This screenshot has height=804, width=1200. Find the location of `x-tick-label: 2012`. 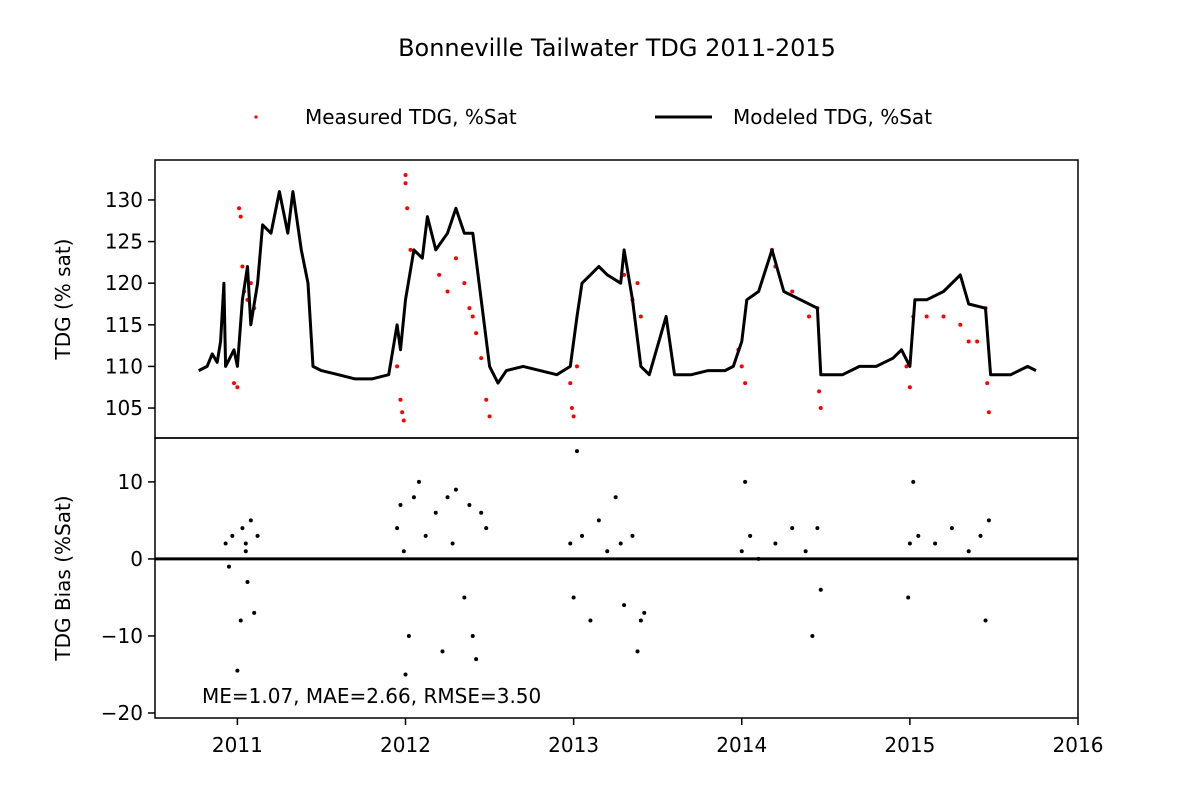

x-tick-label: 2012 is located at coordinates (405, 745).